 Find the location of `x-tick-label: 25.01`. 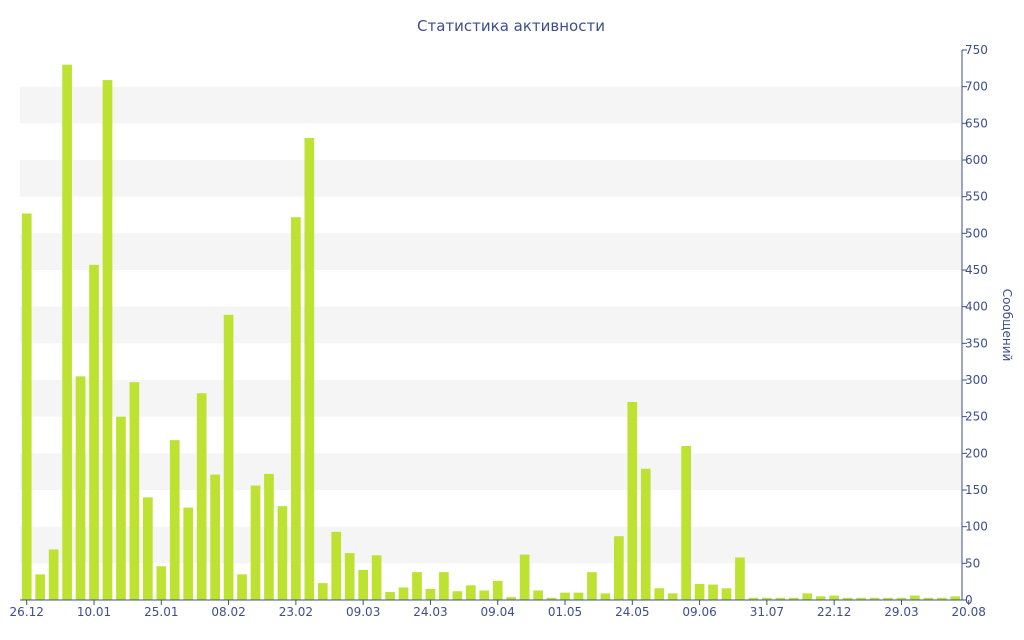

x-tick-label: 25.01 is located at coordinates (161, 612).